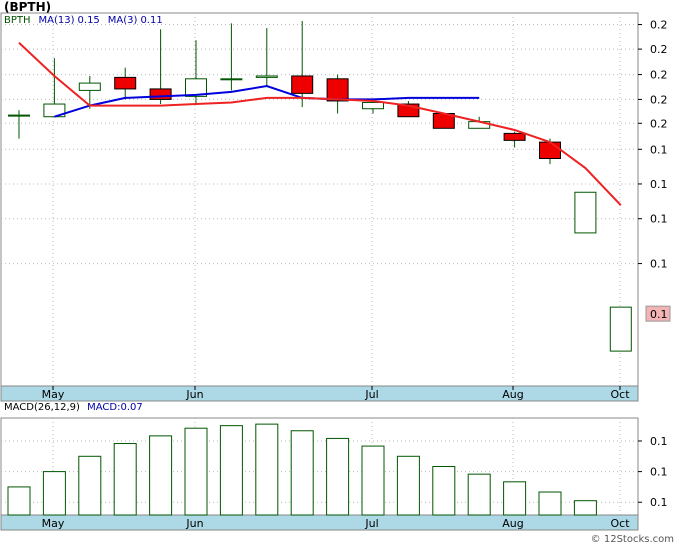 This screenshot has height=546, width=680. What do you see at coordinates (56, 20) in the screenshot?
I see `legend-ma13-label: MA(13)` at bounding box center [56, 20].